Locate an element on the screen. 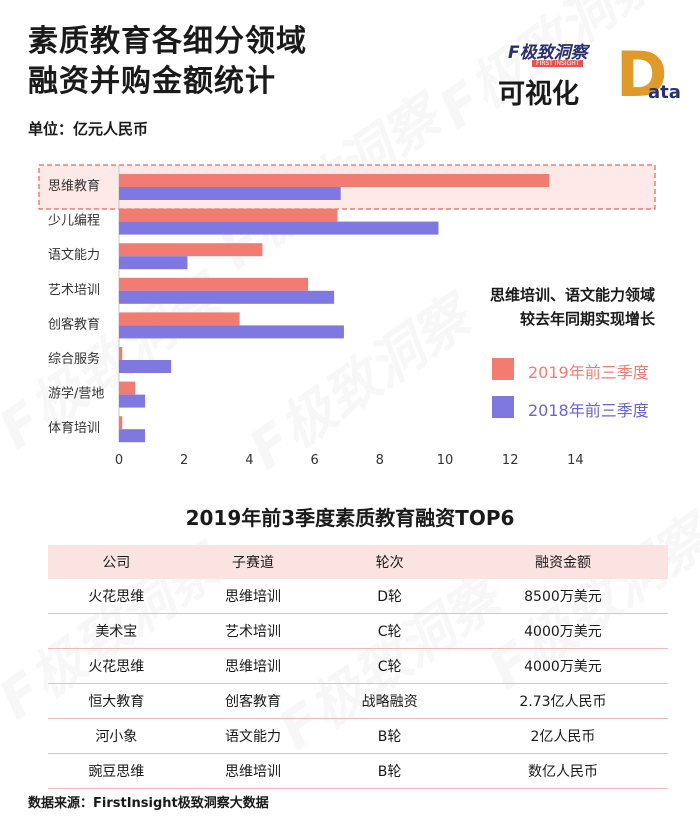 The image size is (700, 826). table-row: 美术宝 艺术培训 C轮 4000万美元 is located at coordinates (358, 631).